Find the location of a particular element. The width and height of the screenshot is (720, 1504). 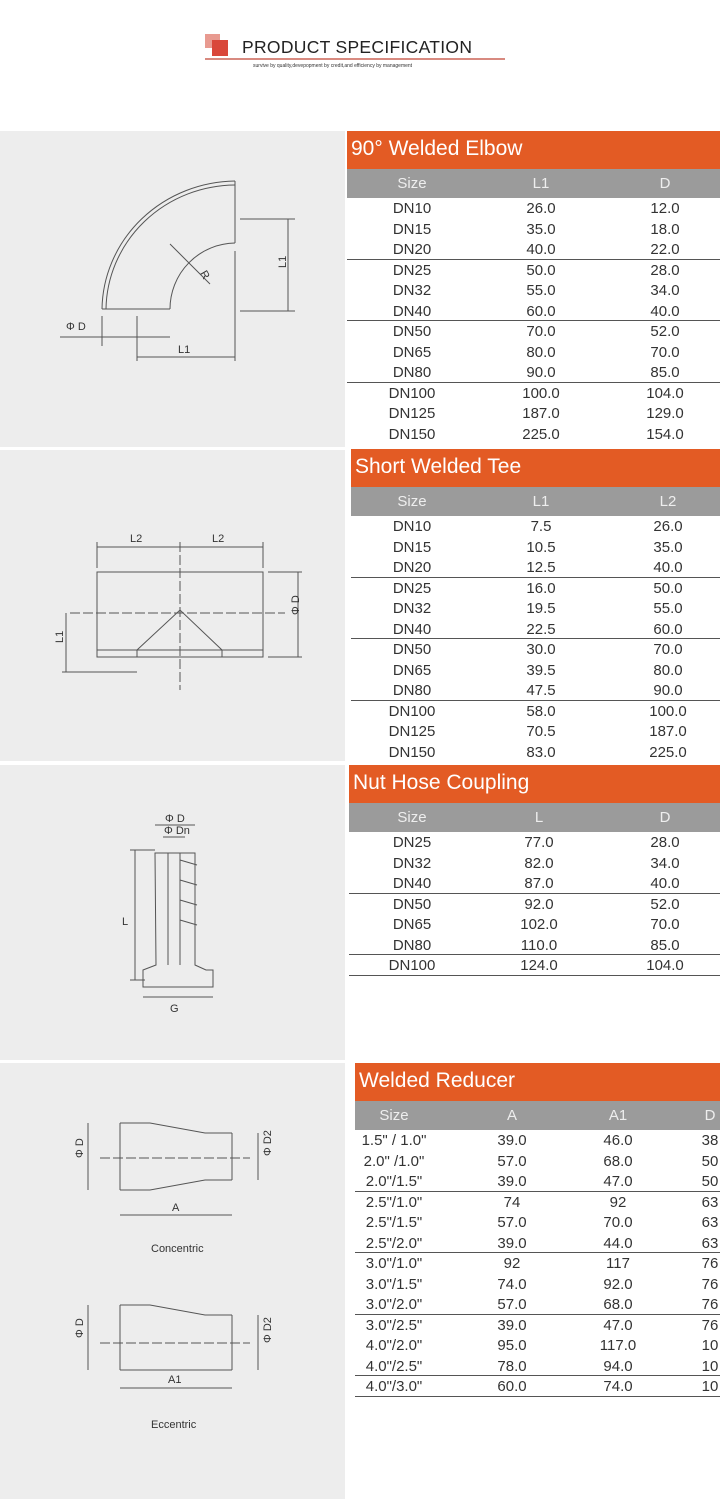

table-cell: 3.0"/1.0" is located at coordinates (394, 1263).